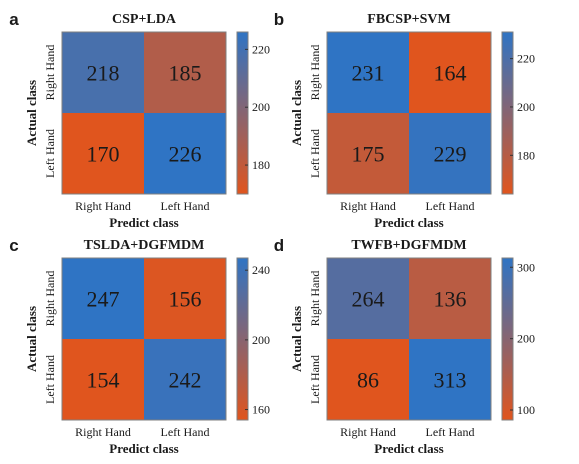  Describe the element at coordinates (13, 245) in the screenshot. I see `panel-label: c` at that location.